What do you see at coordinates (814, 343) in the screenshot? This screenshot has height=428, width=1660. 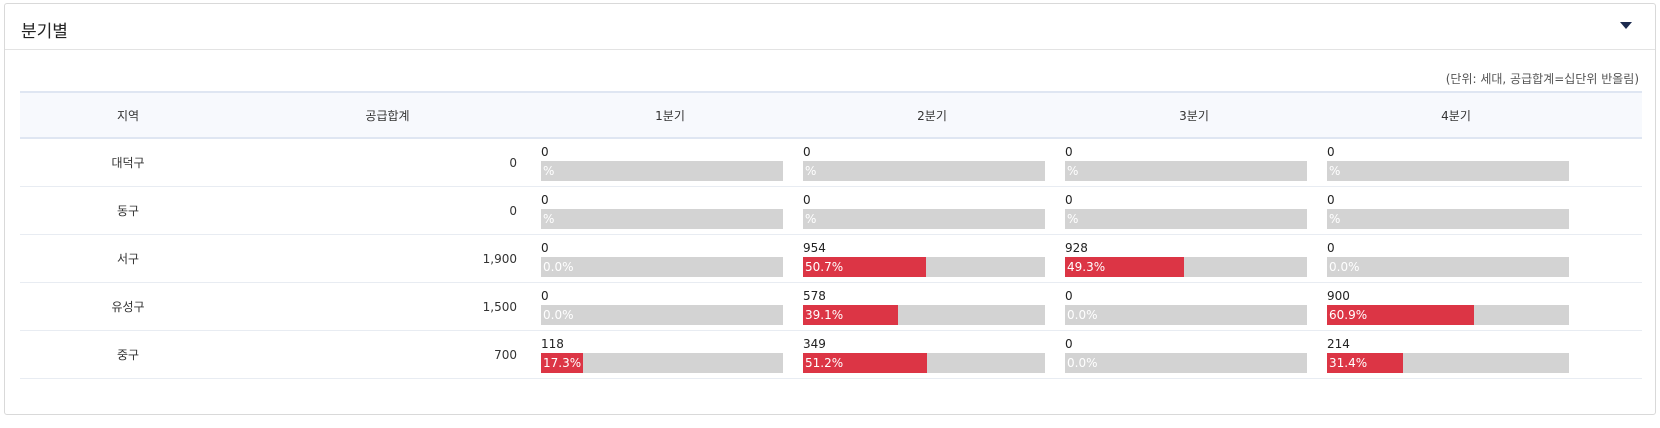 I see `quarter-value: 349` at bounding box center [814, 343].